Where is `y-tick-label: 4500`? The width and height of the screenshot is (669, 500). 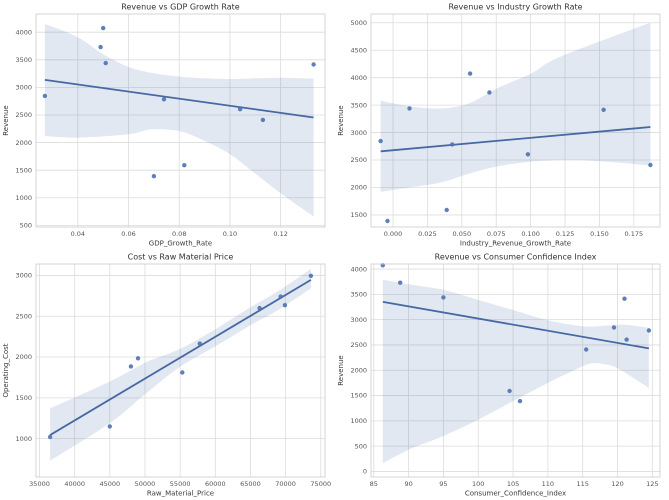
y-tick-label: 4500 is located at coordinates (358, 50).